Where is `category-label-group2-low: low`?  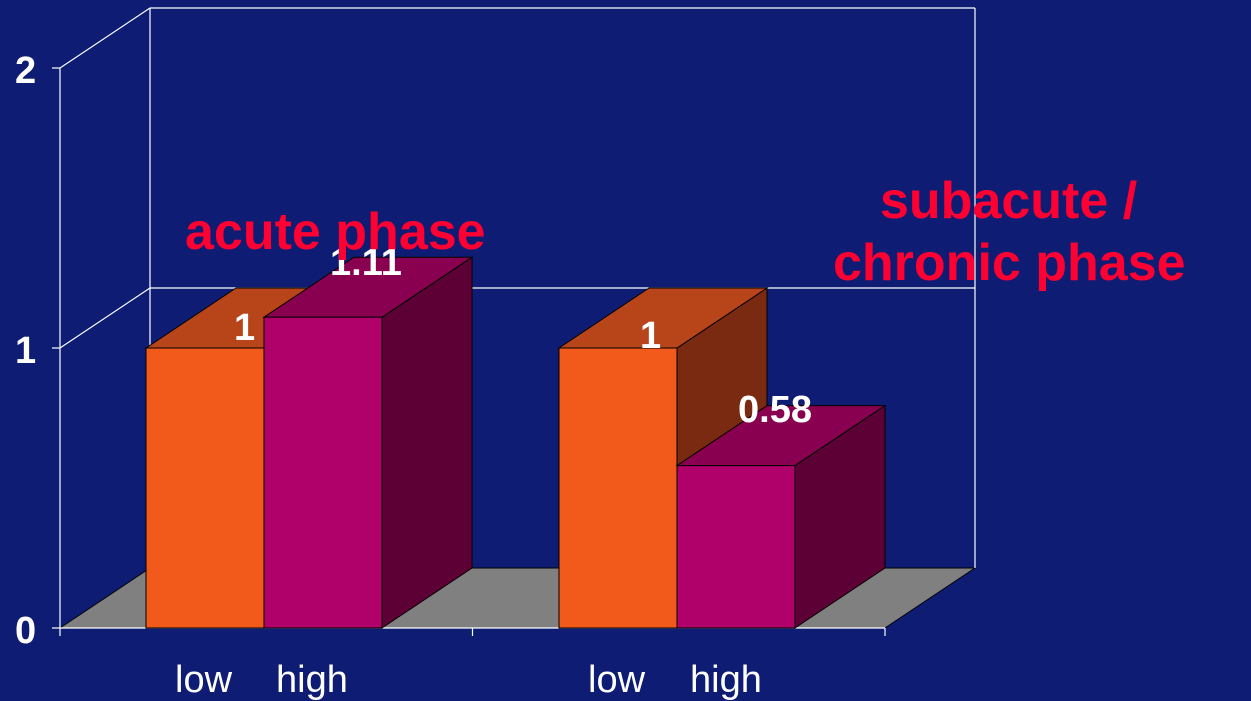
category-label-group2-low: low is located at coordinates (617, 680).